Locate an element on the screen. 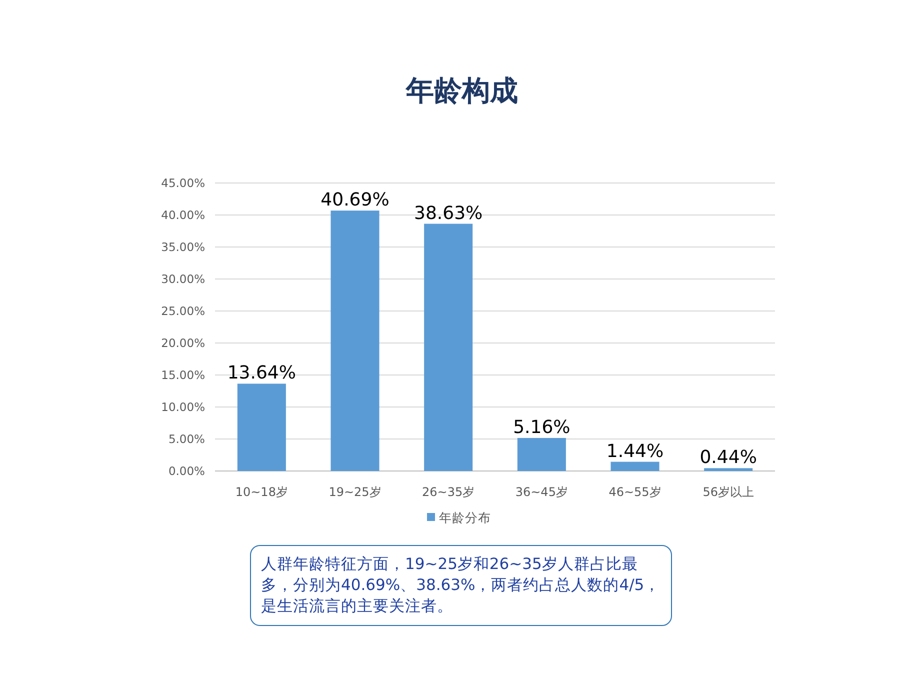 The height and width of the screenshot is (674, 904). data-label: 40.69% is located at coordinates (355, 200).